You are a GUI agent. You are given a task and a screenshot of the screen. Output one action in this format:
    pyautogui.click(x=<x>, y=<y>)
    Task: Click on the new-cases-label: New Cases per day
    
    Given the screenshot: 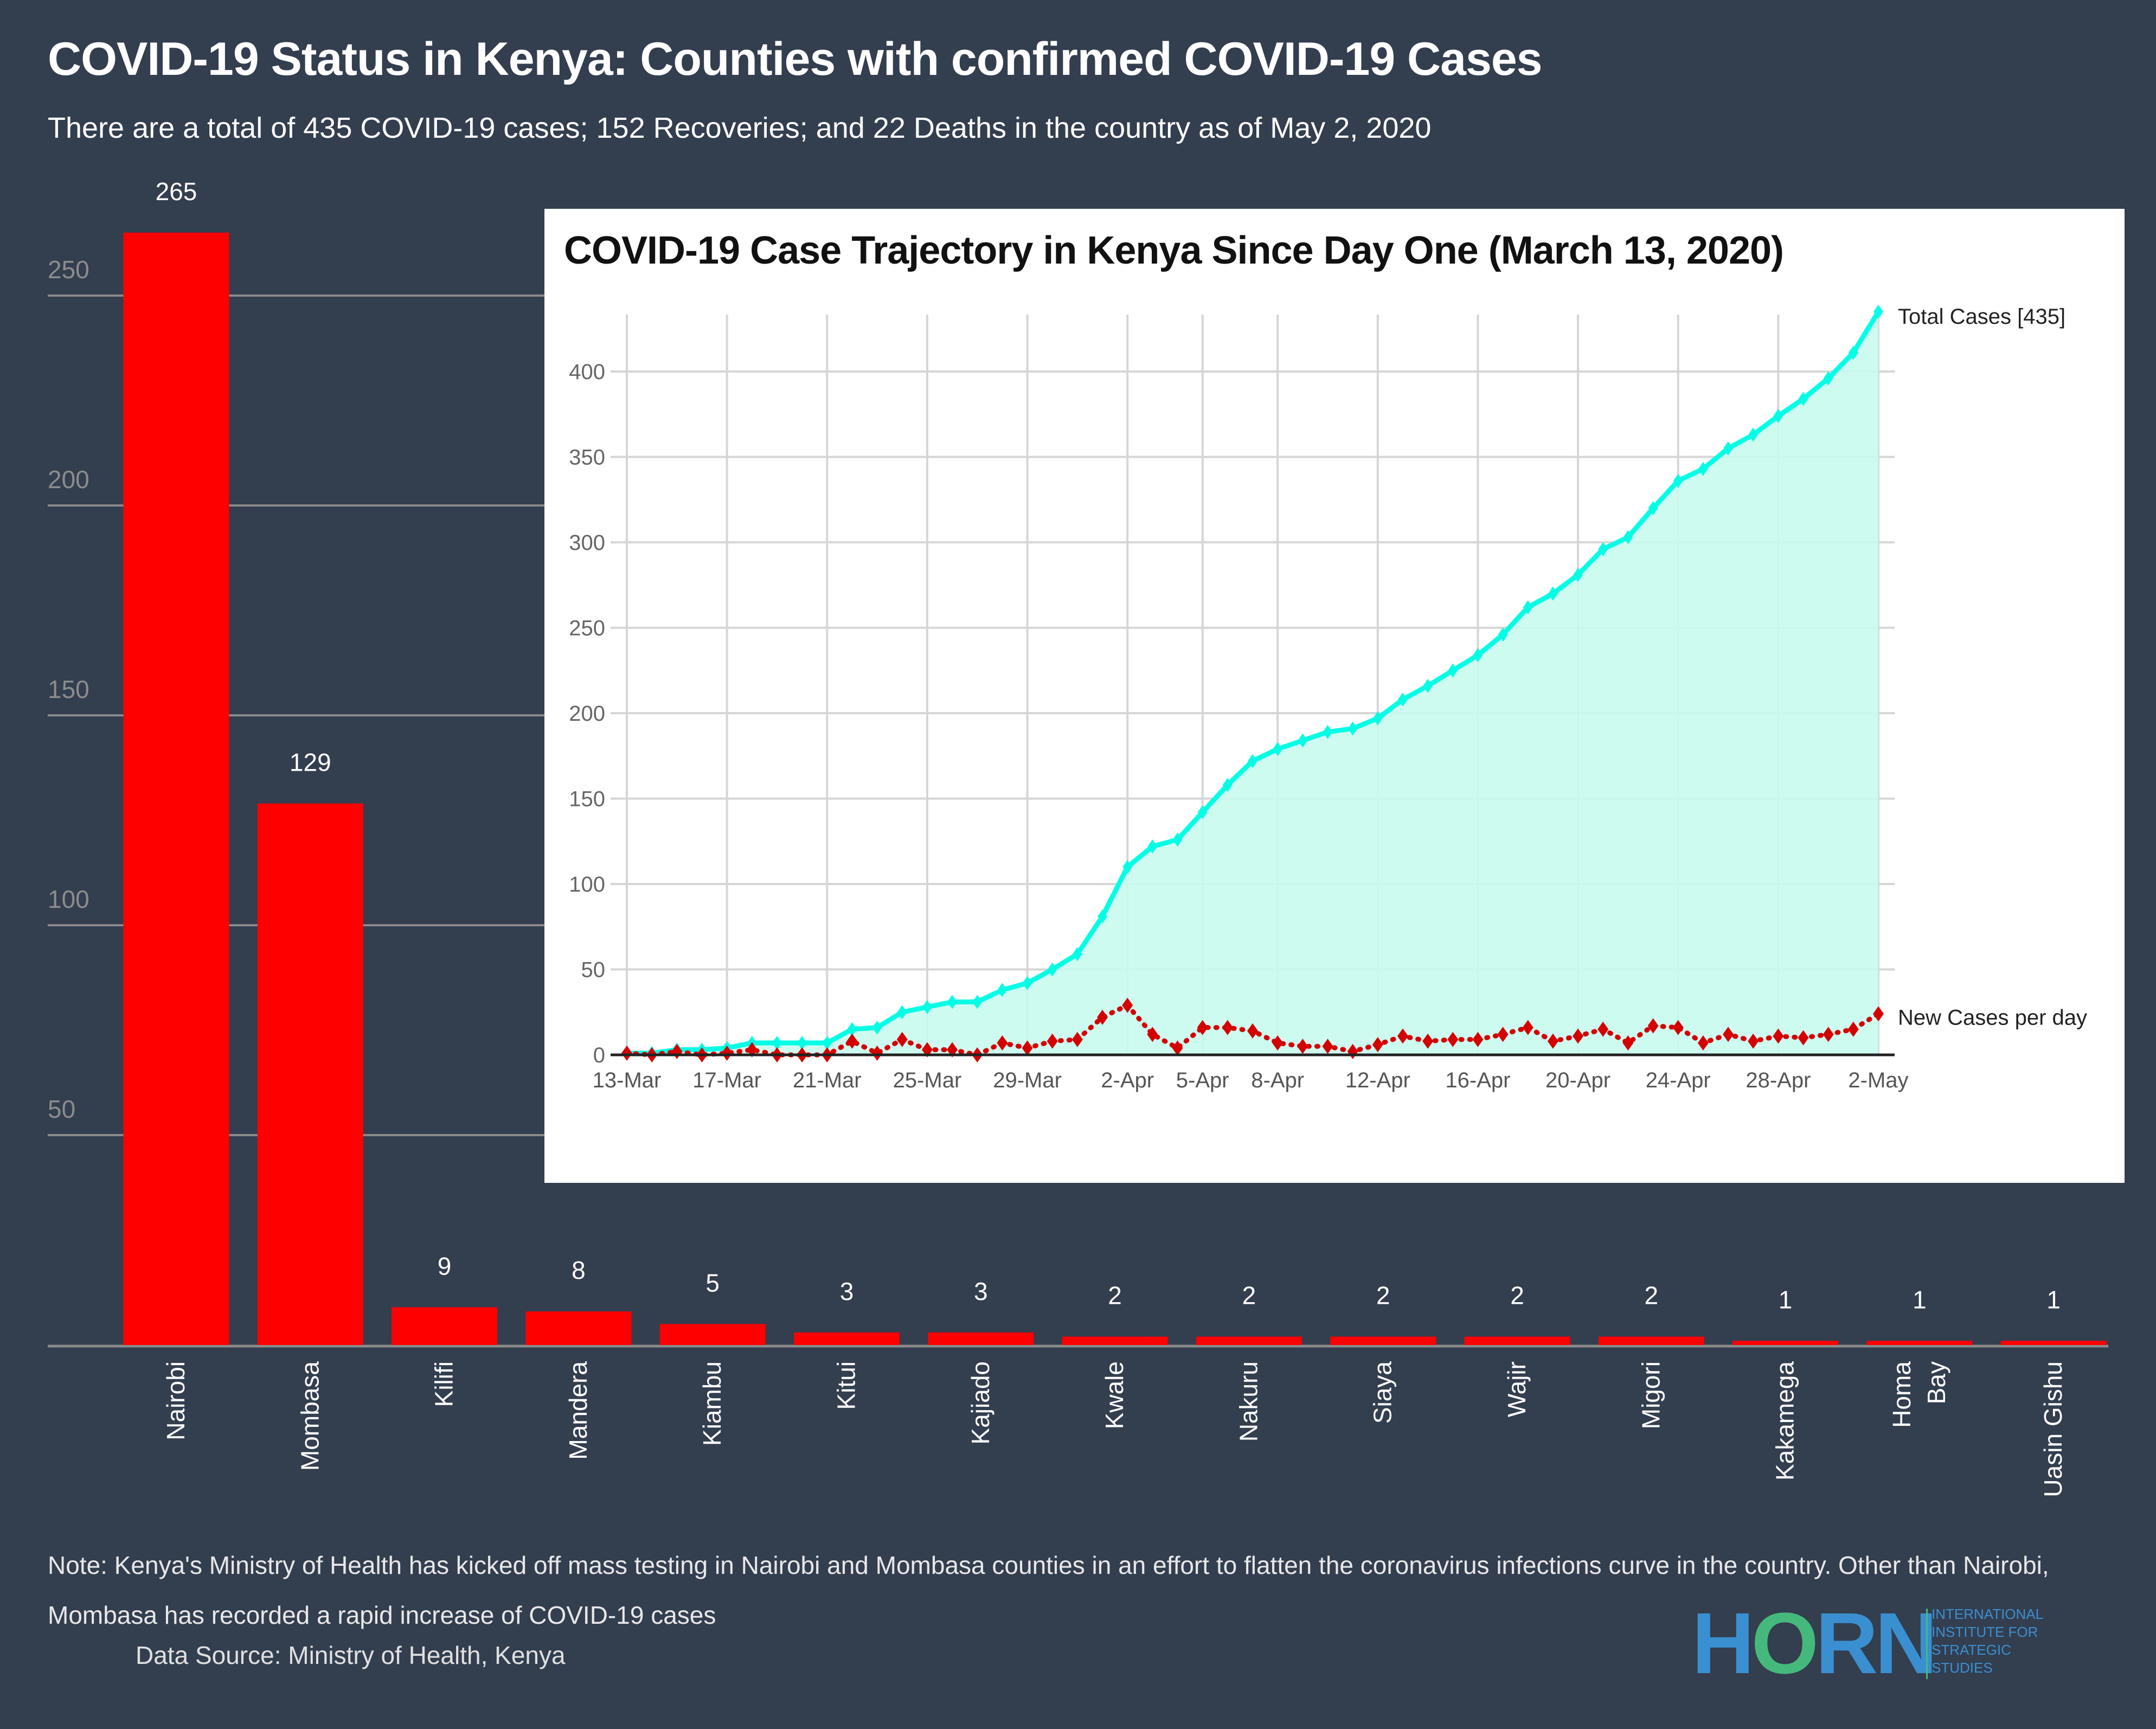 What is the action you would take?
    pyautogui.click(x=1993, y=1017)
    